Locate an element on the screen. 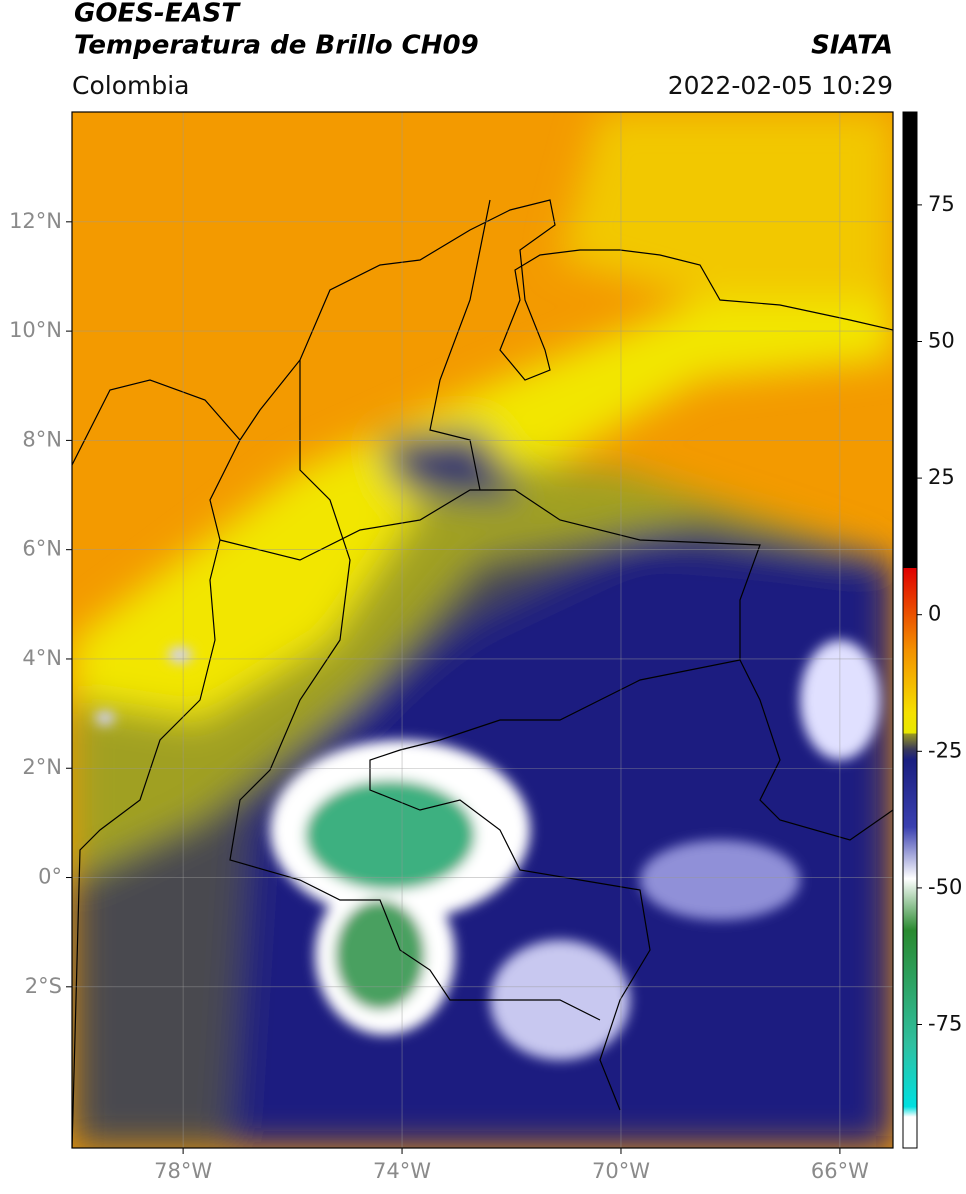 This screenshot has width=966, height=1194. x-tick-label: 74°W is located at coordinates (402, 1171).